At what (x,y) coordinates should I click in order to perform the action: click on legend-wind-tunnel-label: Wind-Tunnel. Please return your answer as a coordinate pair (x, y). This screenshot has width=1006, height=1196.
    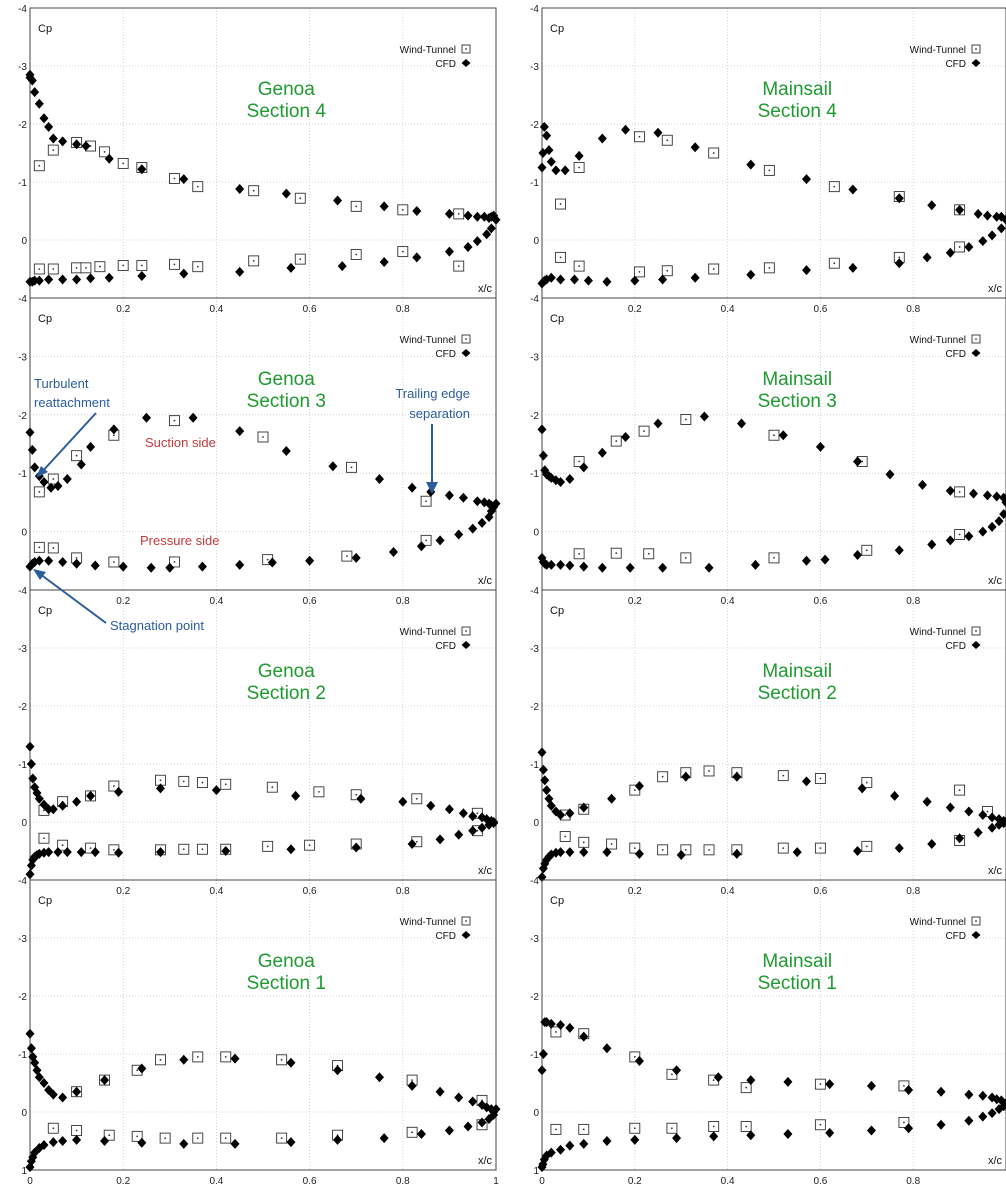
    Looking at the image, I should click on (428, 632).